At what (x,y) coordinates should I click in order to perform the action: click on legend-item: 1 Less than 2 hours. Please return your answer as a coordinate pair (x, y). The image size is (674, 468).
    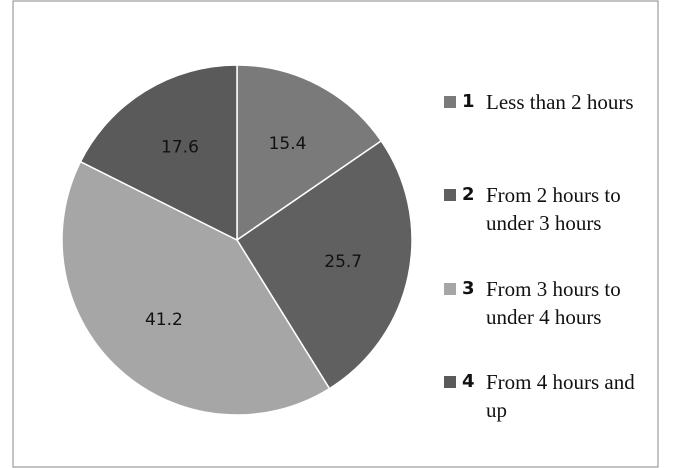
    Looking at the image, I should click on (547, 102).